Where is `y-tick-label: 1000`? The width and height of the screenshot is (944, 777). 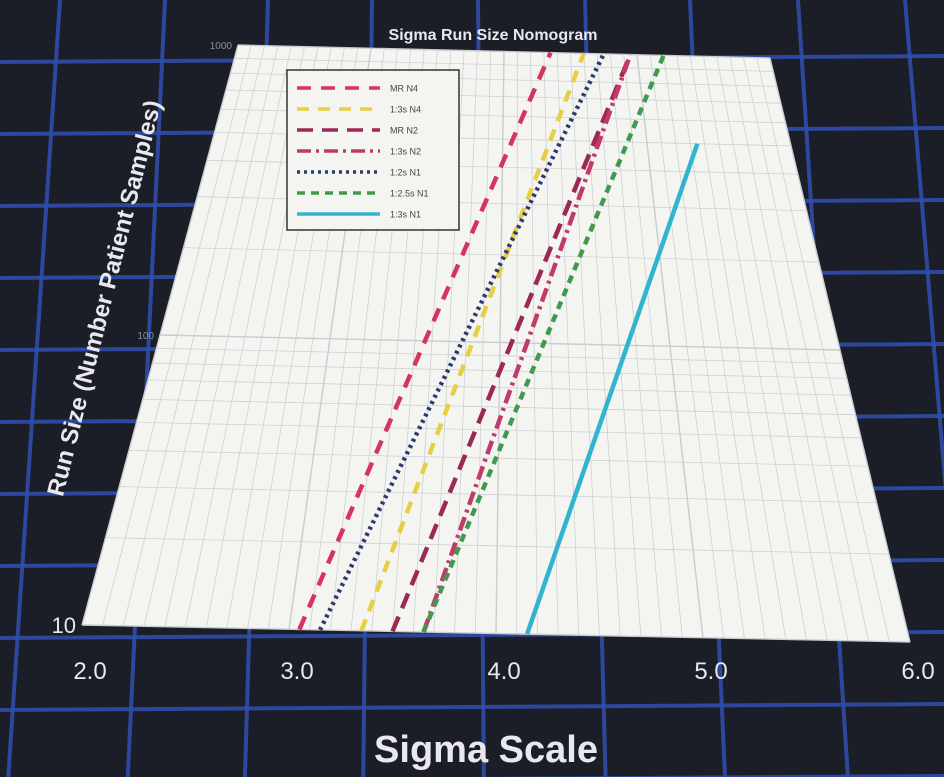 y-tick-label: 1000 is located at coordinates (221, 46).